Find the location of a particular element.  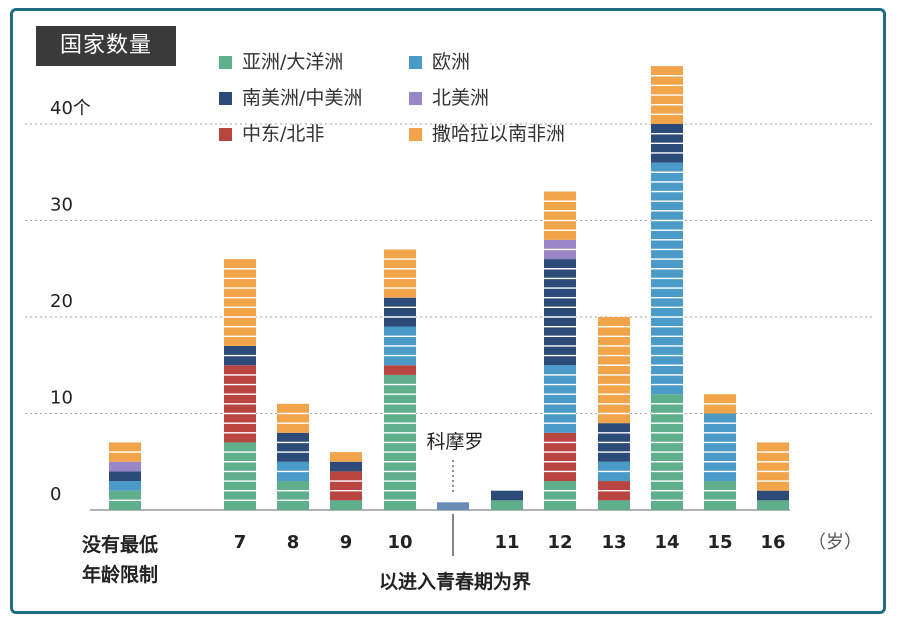

legend-label-5: 撒哈拉以南非洲 is located at coordinates (498, 134).